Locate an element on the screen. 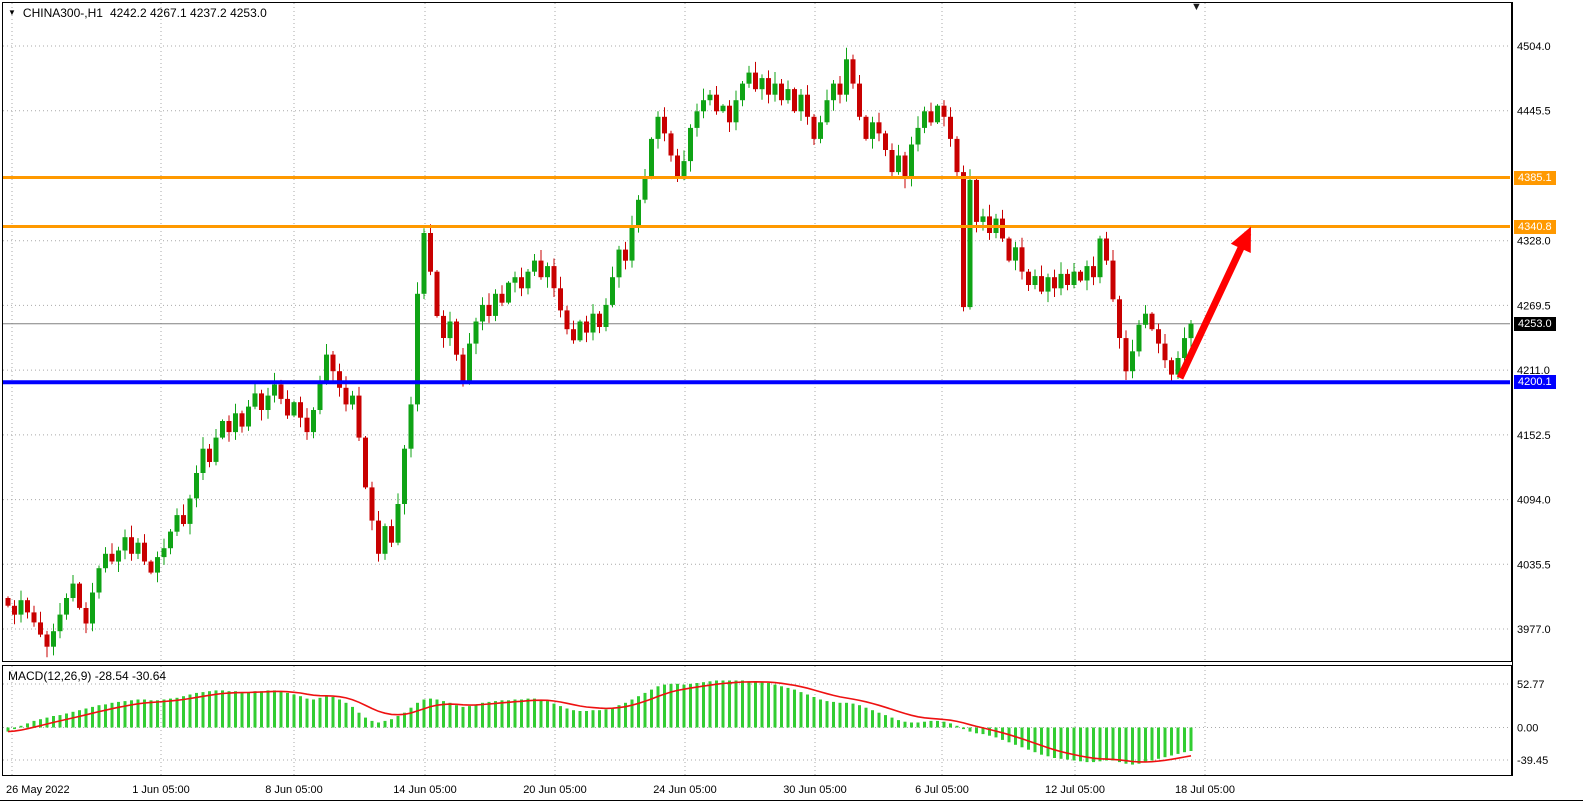 The width and height of the screenshot is (1583, 811). svg-text: 6 Jul 05:00 is located at coordinates (942, 790).